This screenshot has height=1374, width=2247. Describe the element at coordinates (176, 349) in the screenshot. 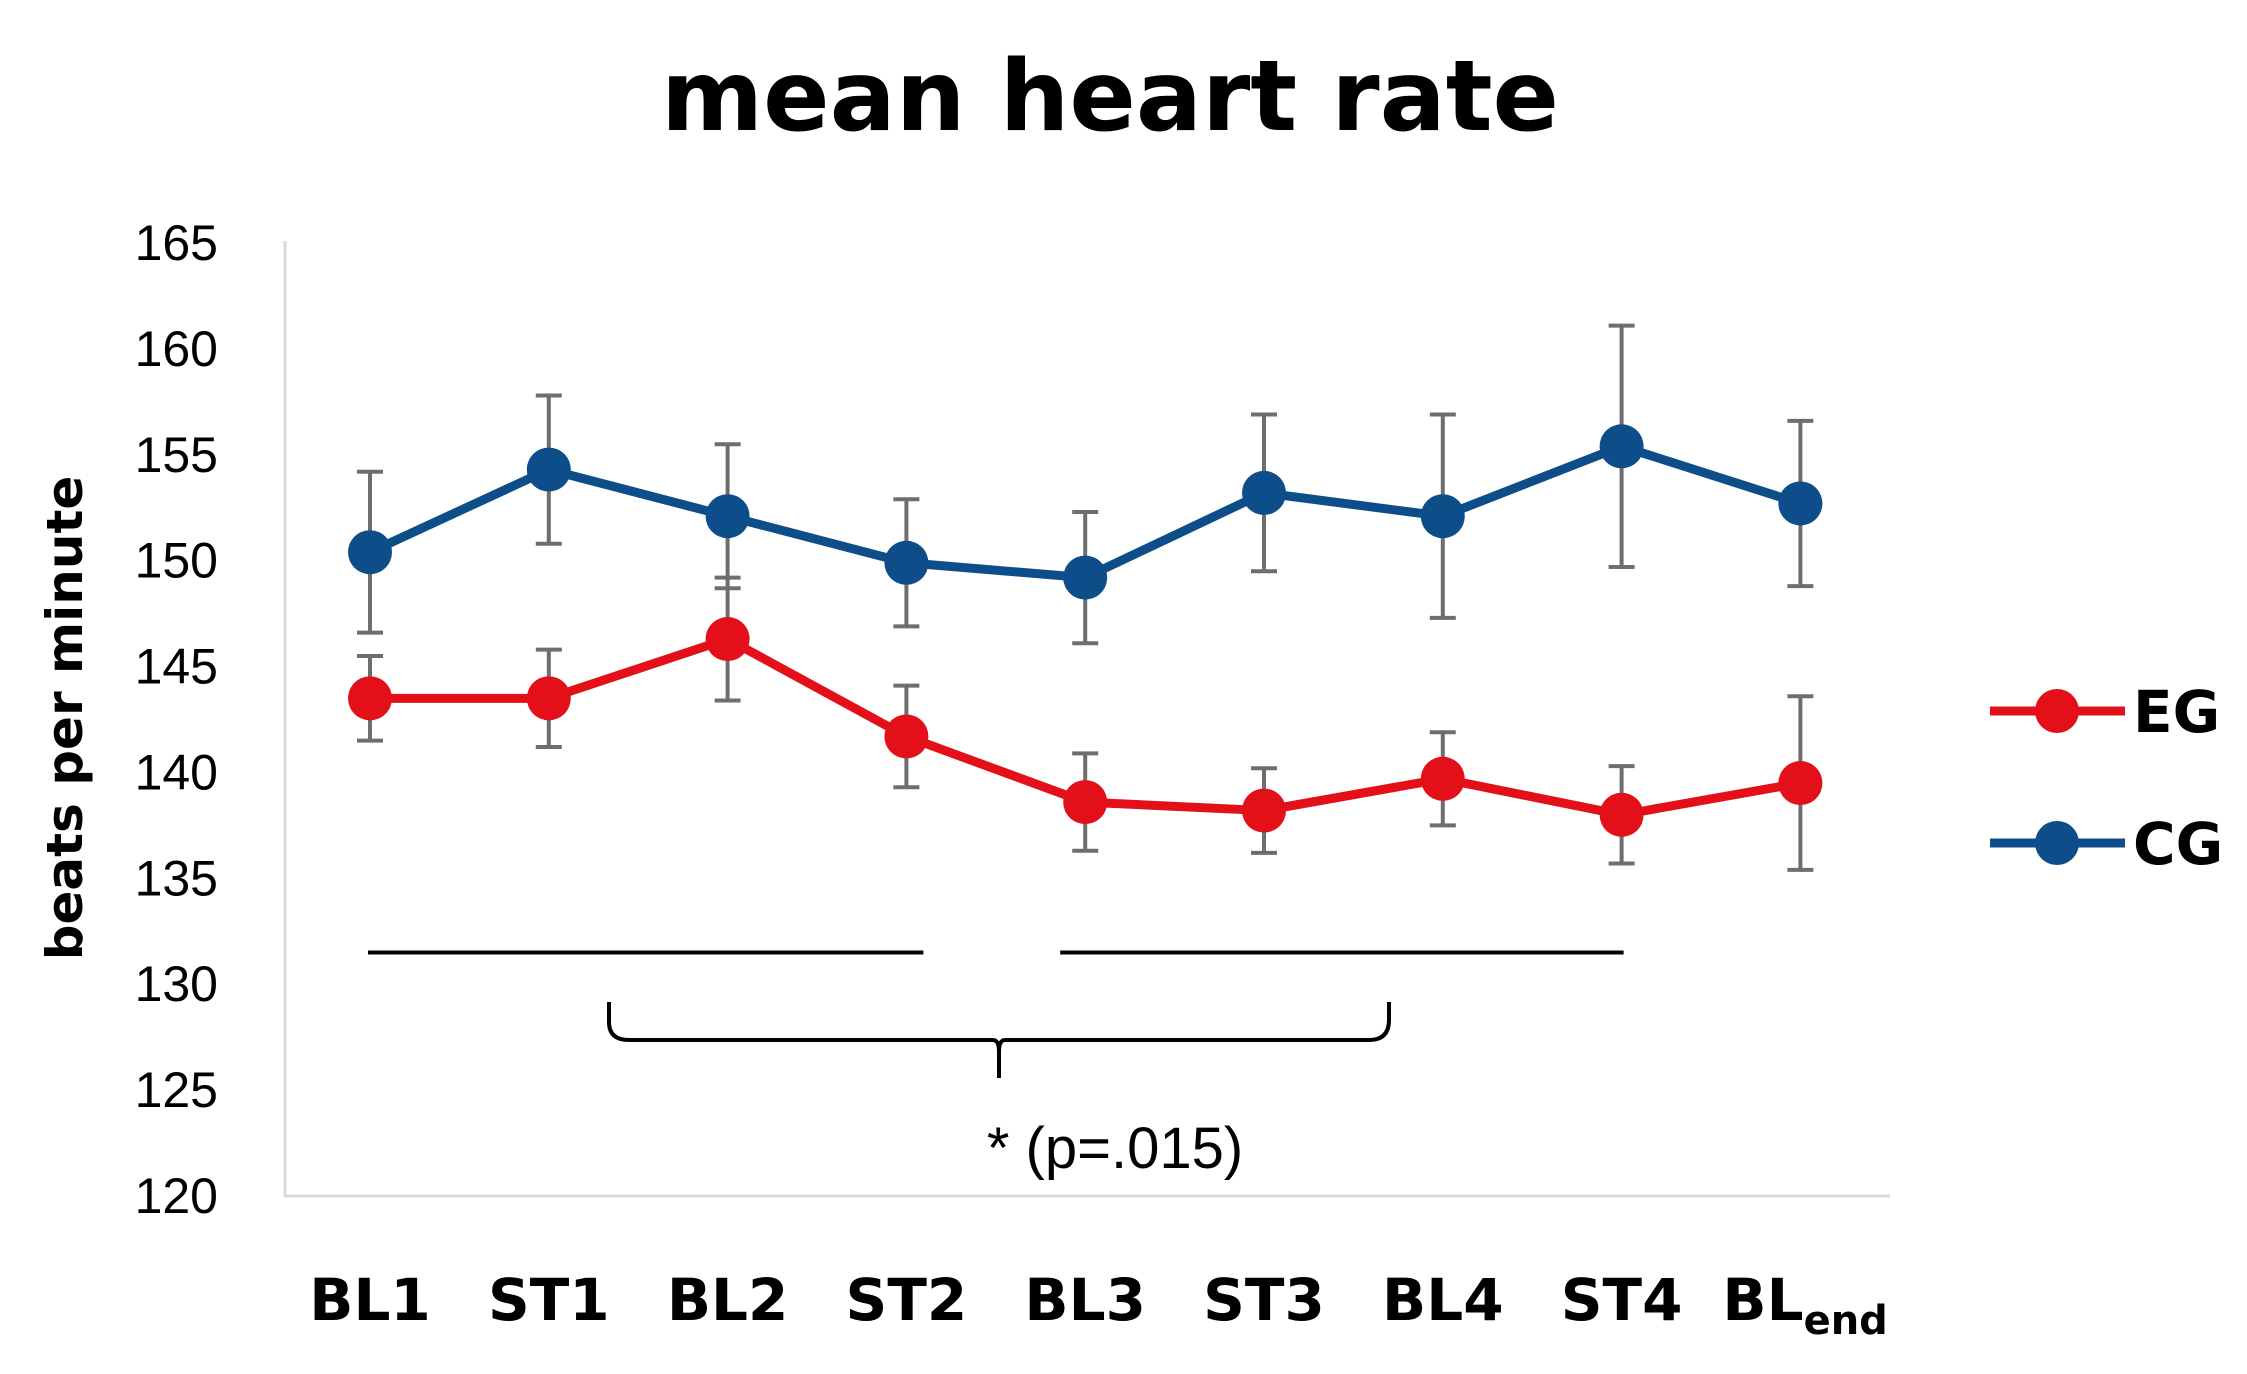

I see `y-tick-label: 160` at that location.